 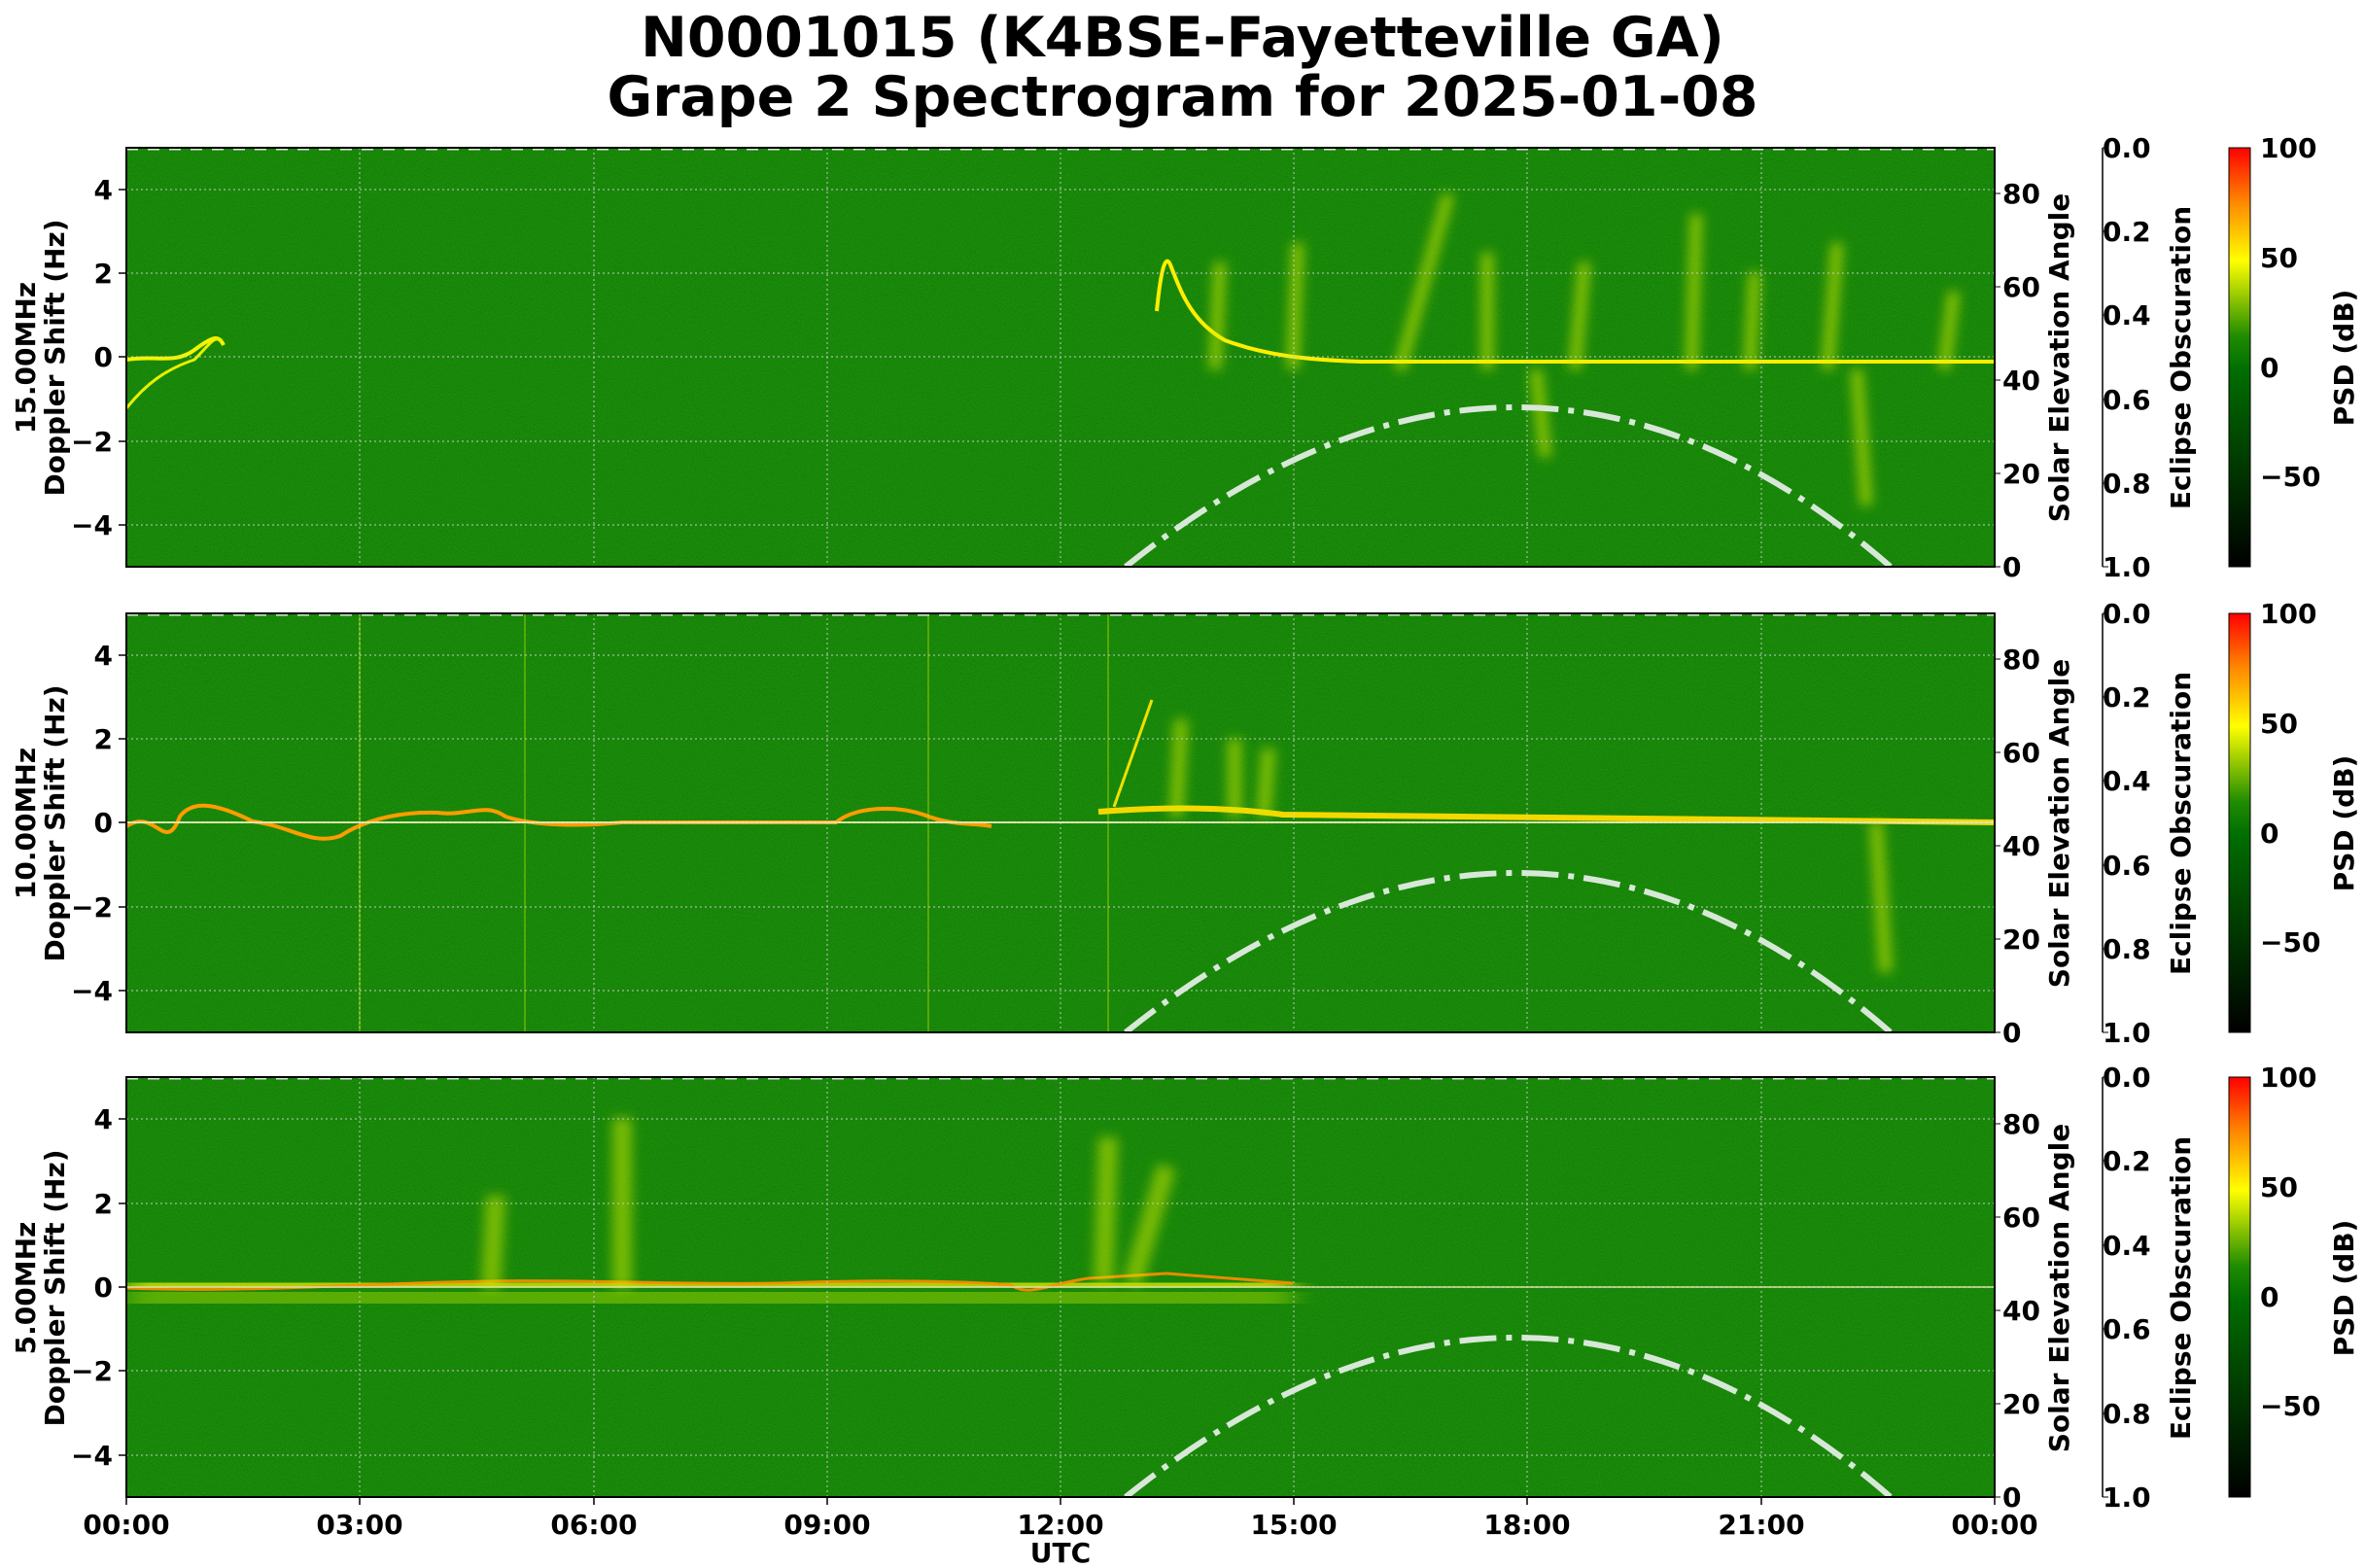 I want to click on solar-elevation-curve-5mhz, so click(x=1509, y=1416).